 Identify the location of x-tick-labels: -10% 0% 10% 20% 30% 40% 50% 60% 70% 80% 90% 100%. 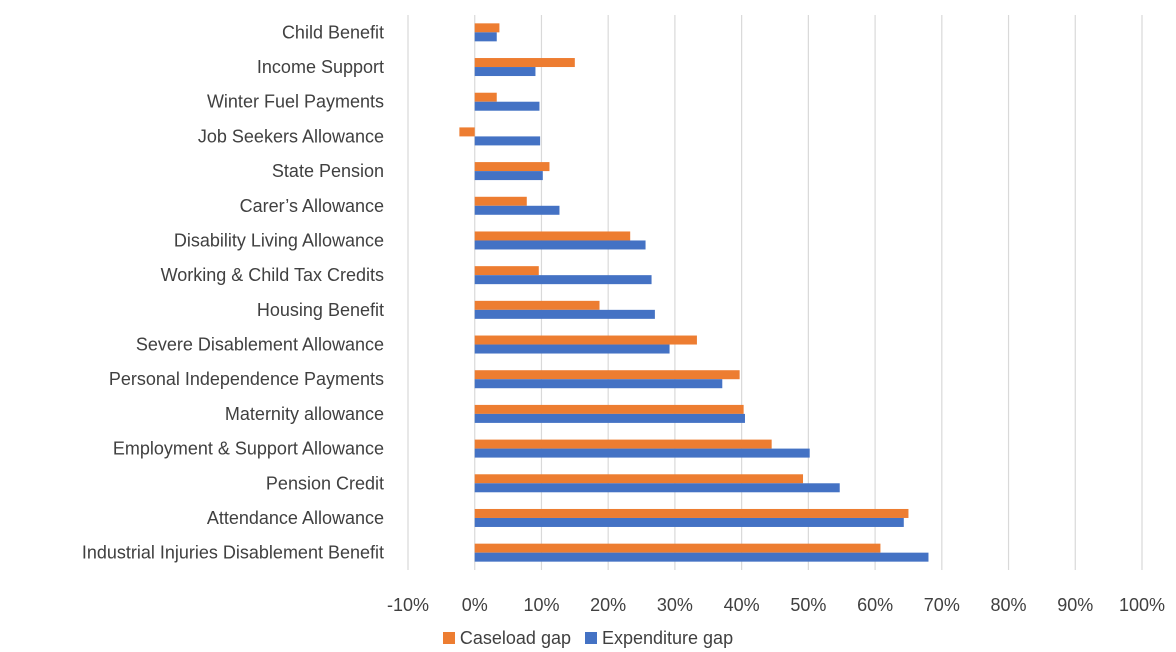
(776, 605).